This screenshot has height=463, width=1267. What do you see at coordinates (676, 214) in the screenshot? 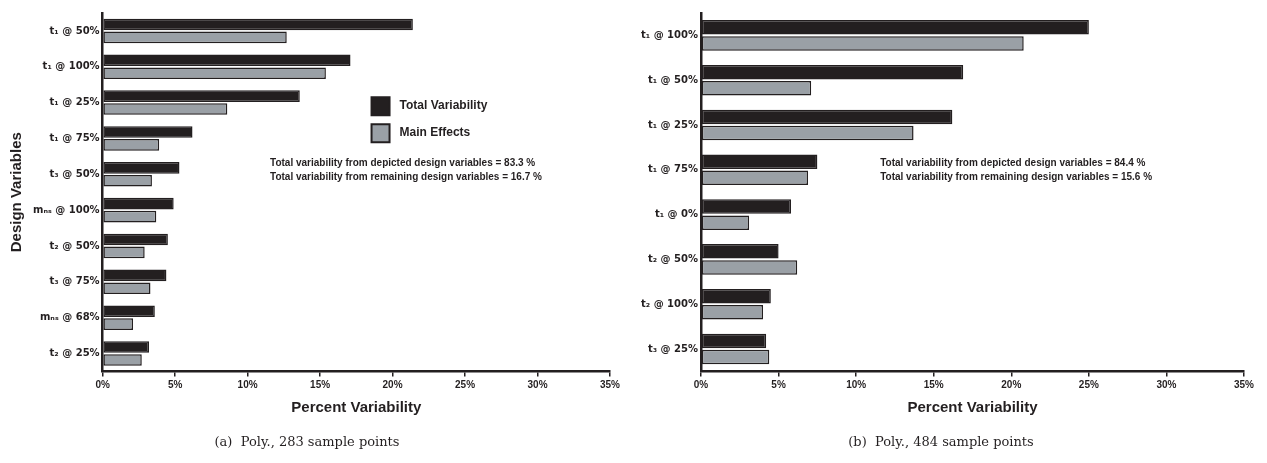
I see `y-tick-label: t₁ @ 0%` at bounding box center [676, 214].